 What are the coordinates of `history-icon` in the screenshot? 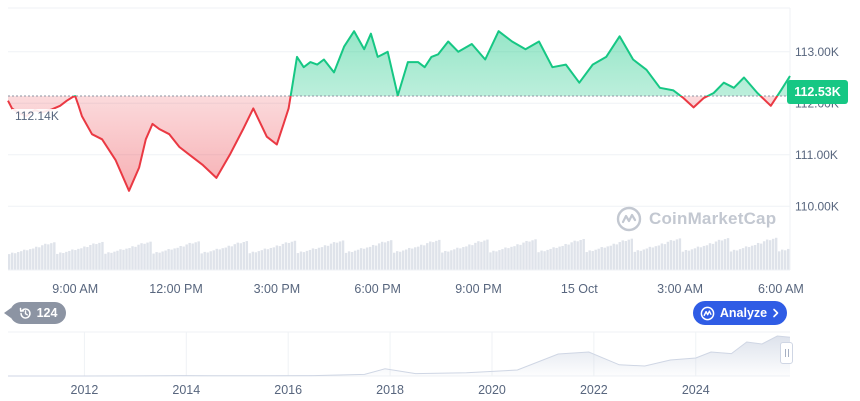 It's located at (25, 313).